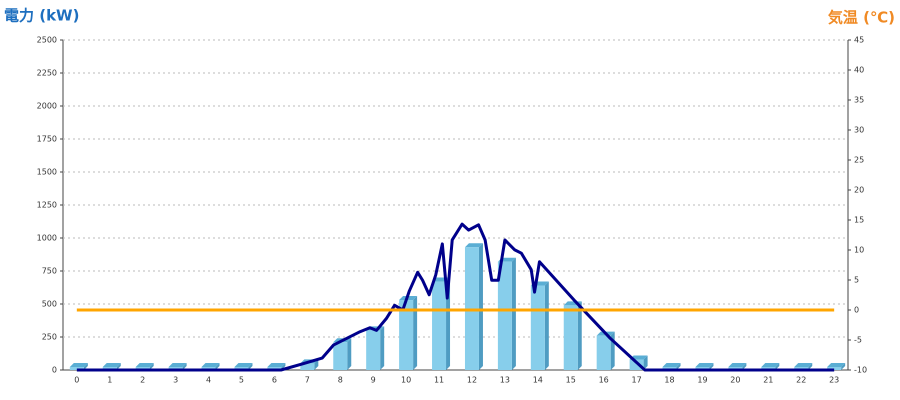  What do you see at coordinates (49, 337) in the screenshot?
I see `y-tick-label: 250` at bounding box center [49, 337].